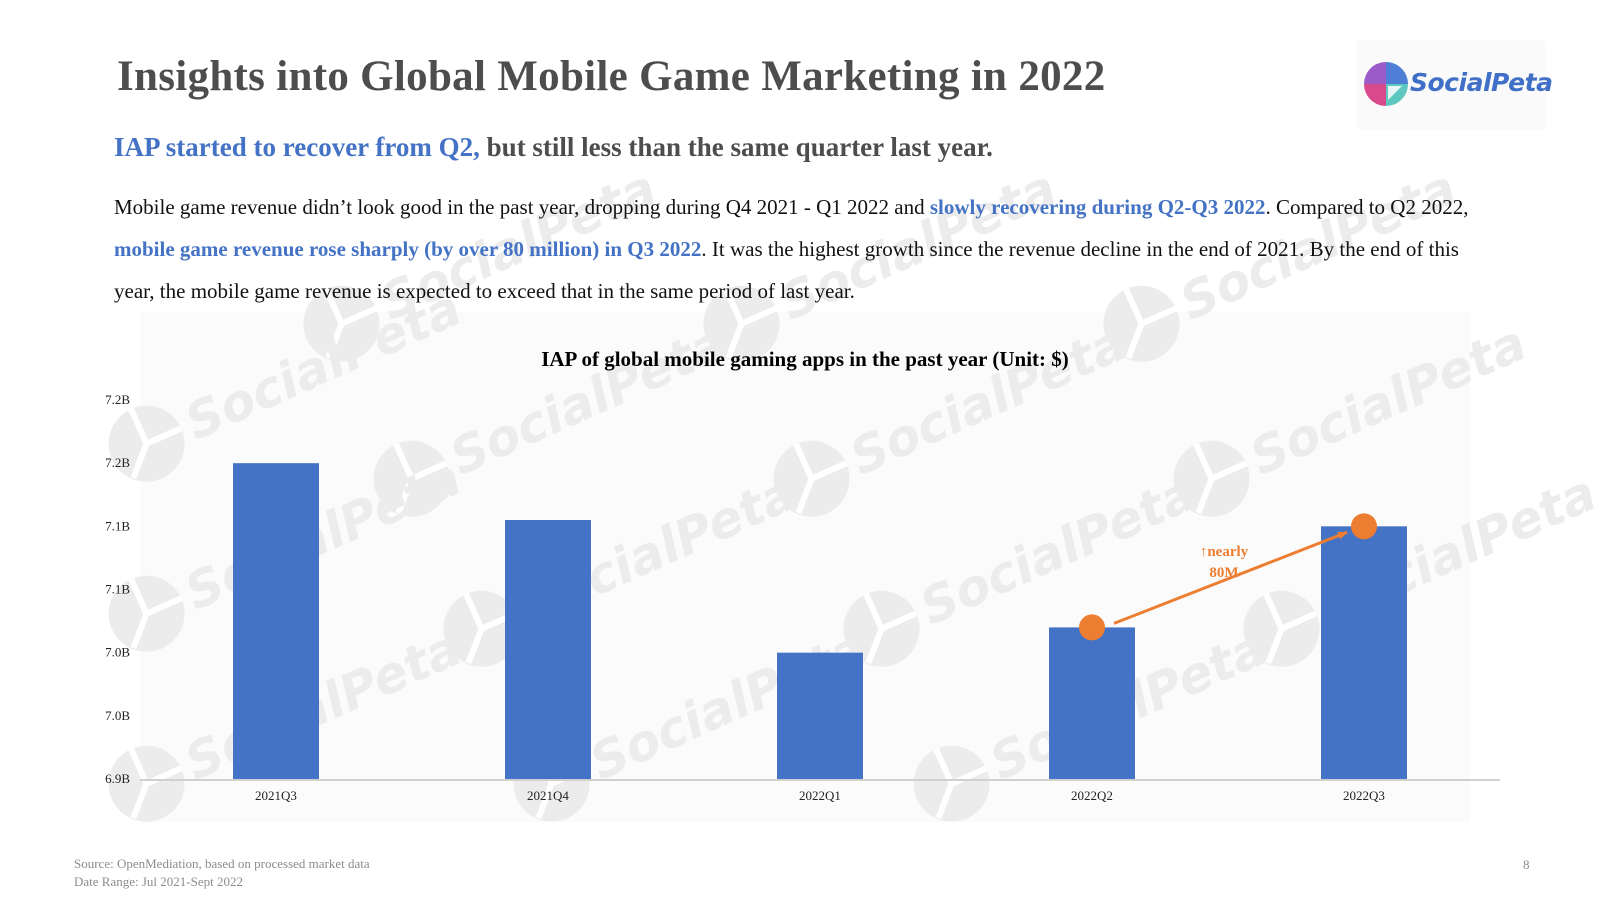 The height and width of the screenshot is (900, 1600). Describe the element at coordinates (1092, 795) in the screenshot. I see `x-tick-label: 2022Q2` at that location.